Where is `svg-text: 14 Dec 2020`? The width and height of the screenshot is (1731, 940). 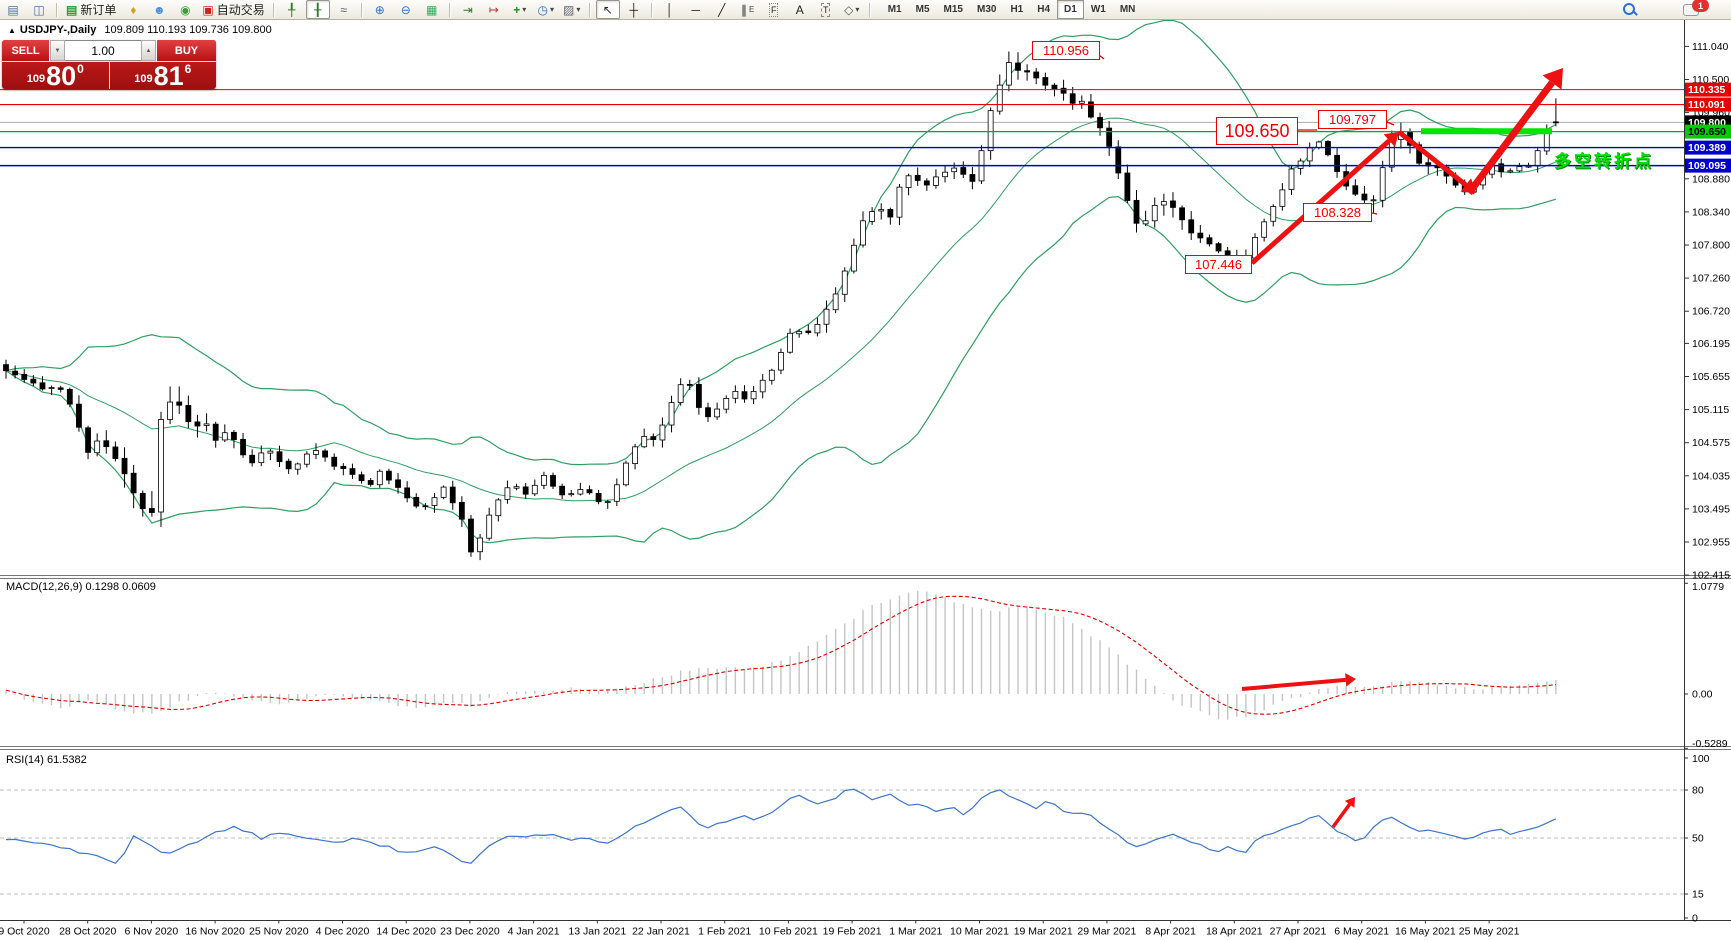
svg-text: 14 Dec 2020 is located at coordinates (406, 932).